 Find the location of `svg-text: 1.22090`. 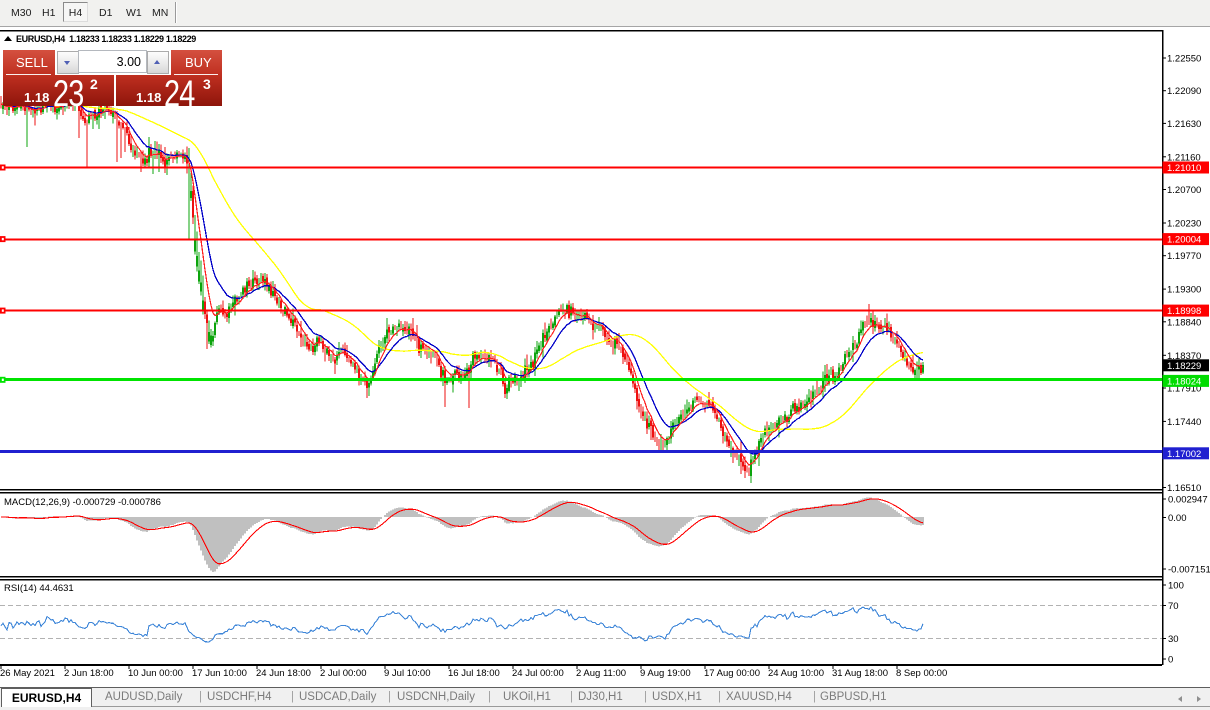

svg-text: 1.22090 is located at coordinates (1184, 91).